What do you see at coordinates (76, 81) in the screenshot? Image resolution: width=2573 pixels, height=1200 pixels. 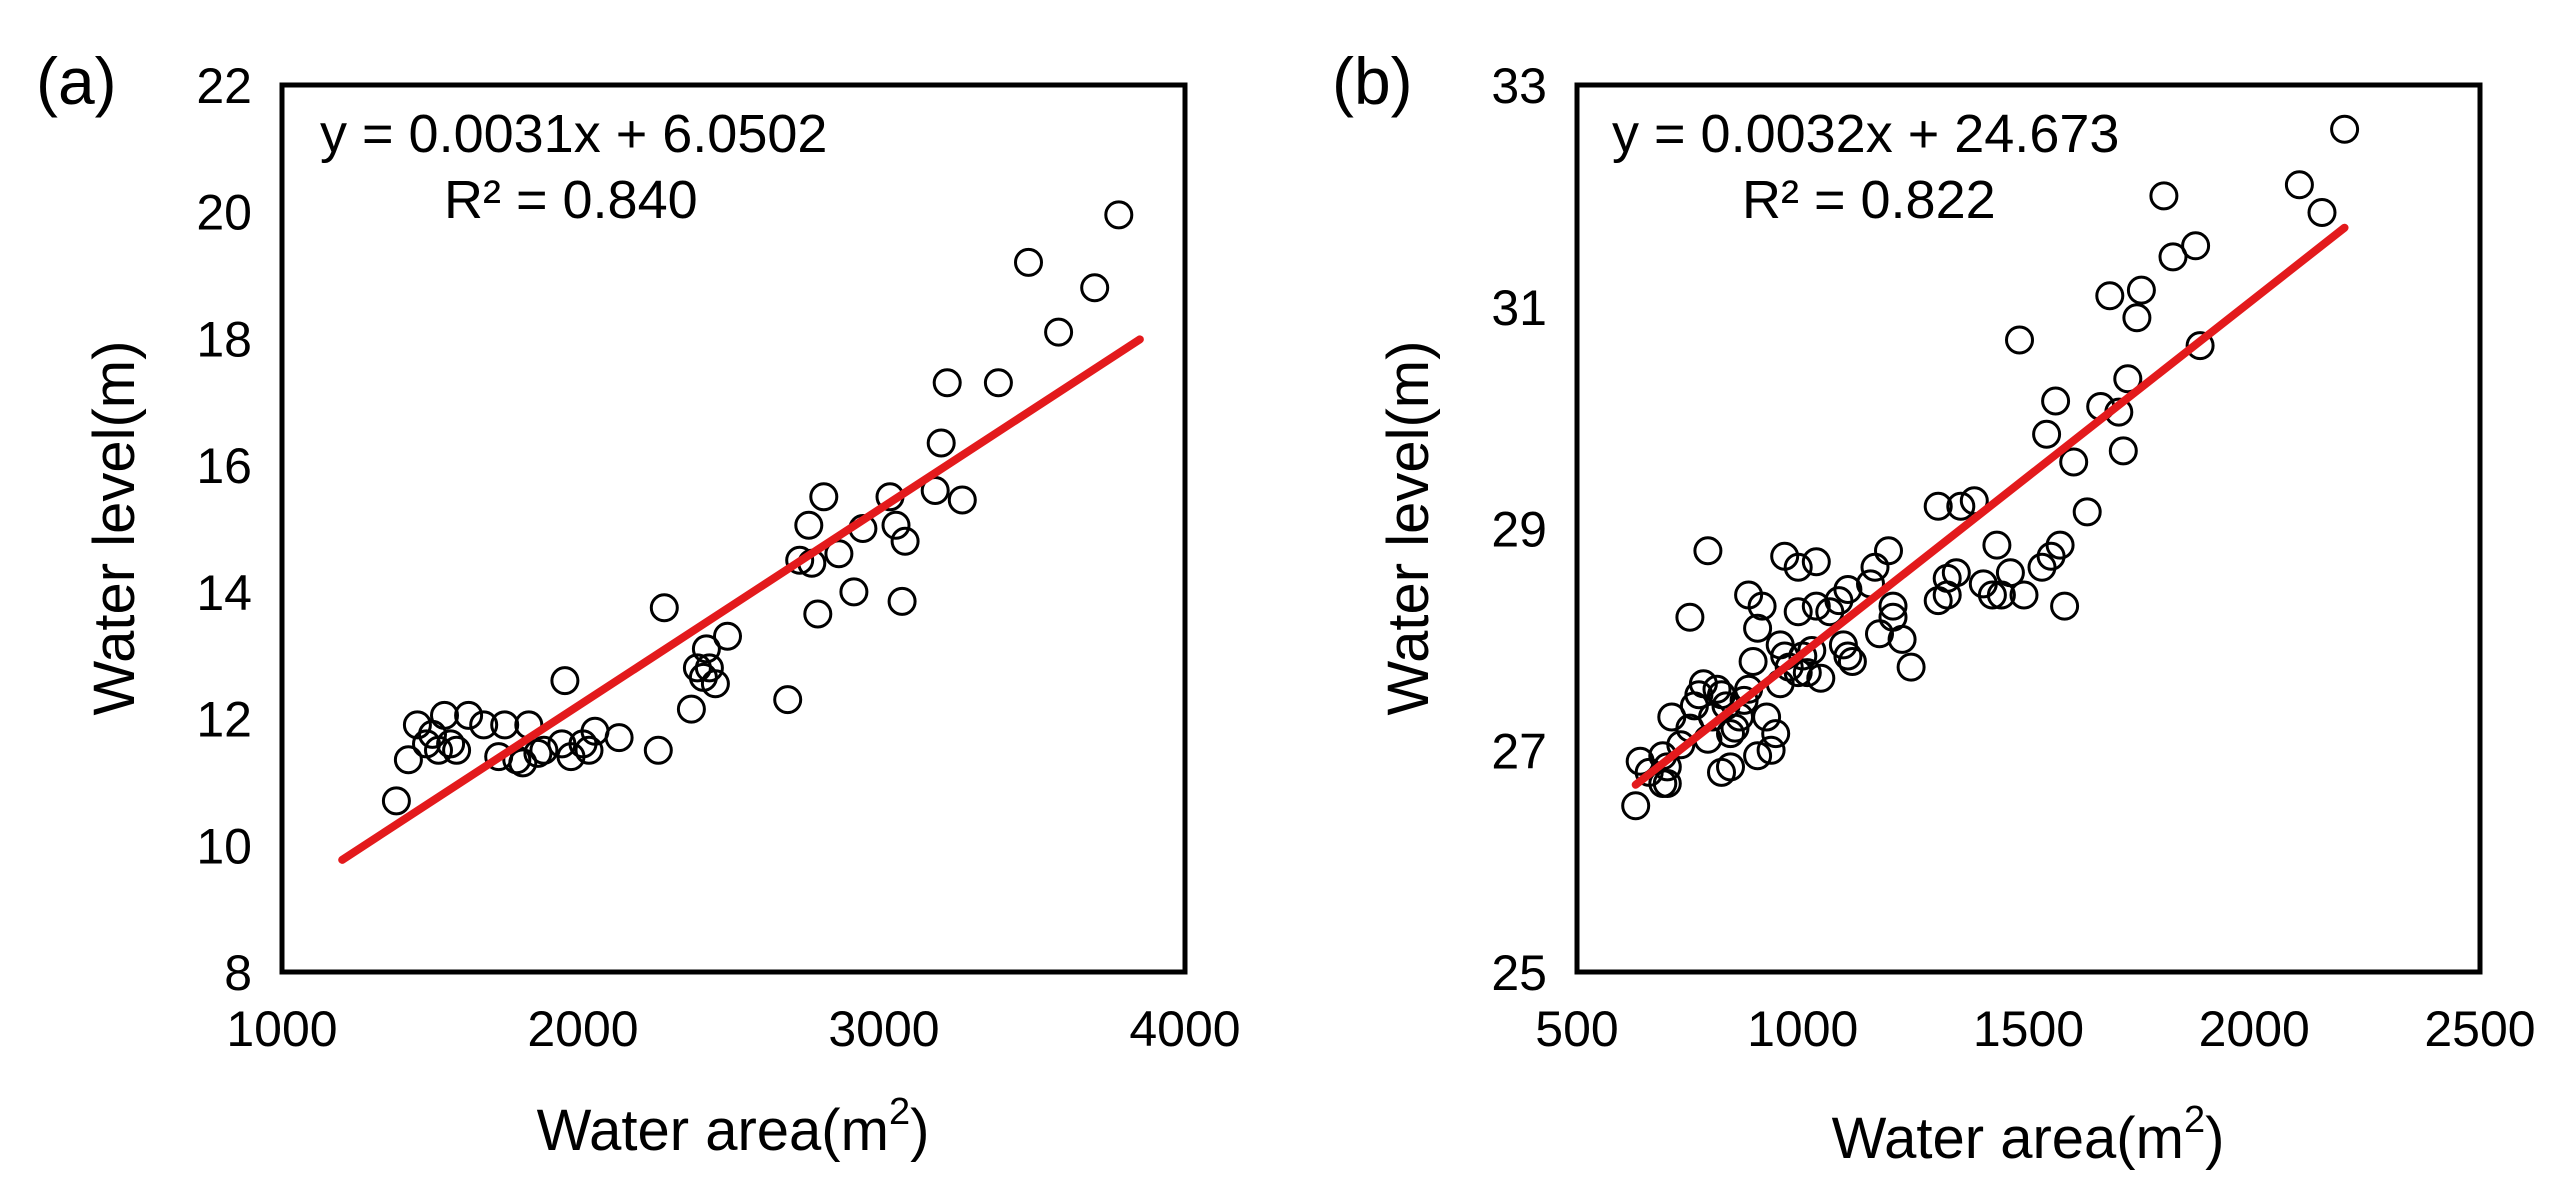 I see `panel-a-label: (a)` at bounding box center [76, 81].